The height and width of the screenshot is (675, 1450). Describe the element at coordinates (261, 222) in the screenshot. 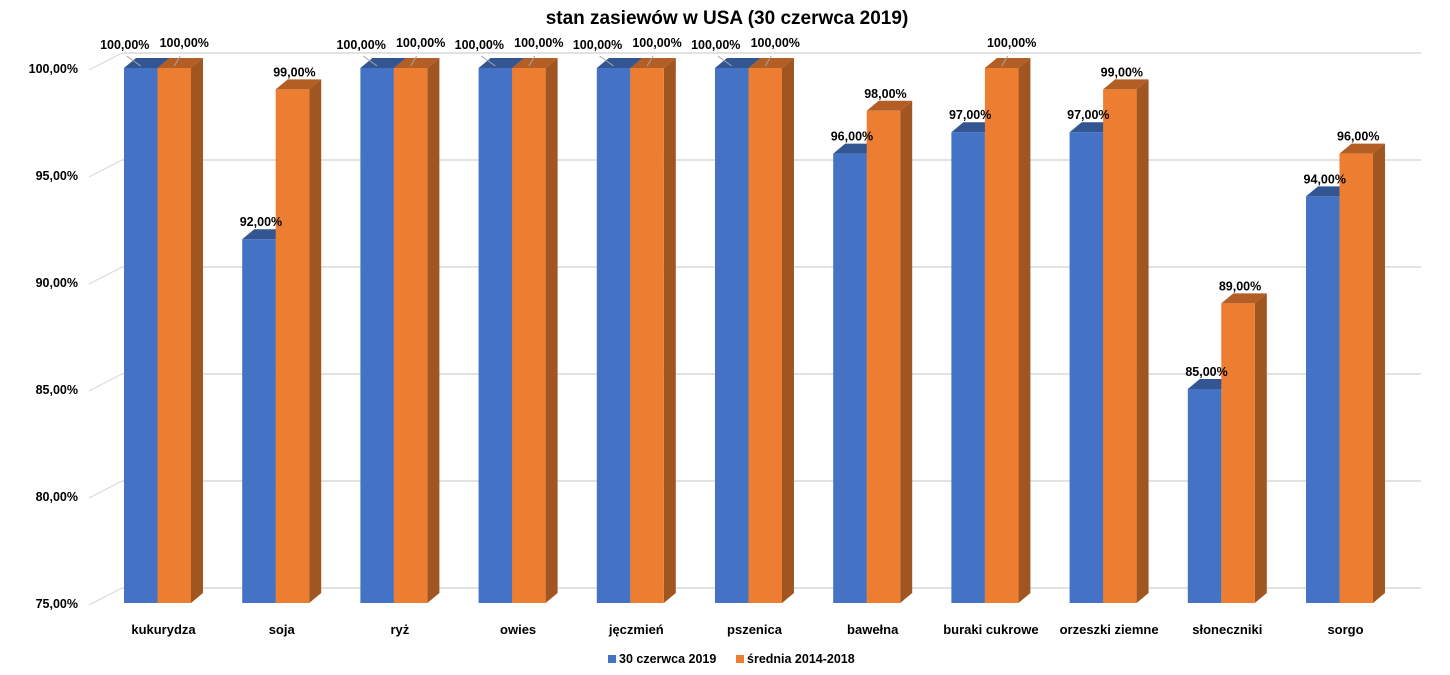

I see `data-label: 92,00%` at that location.